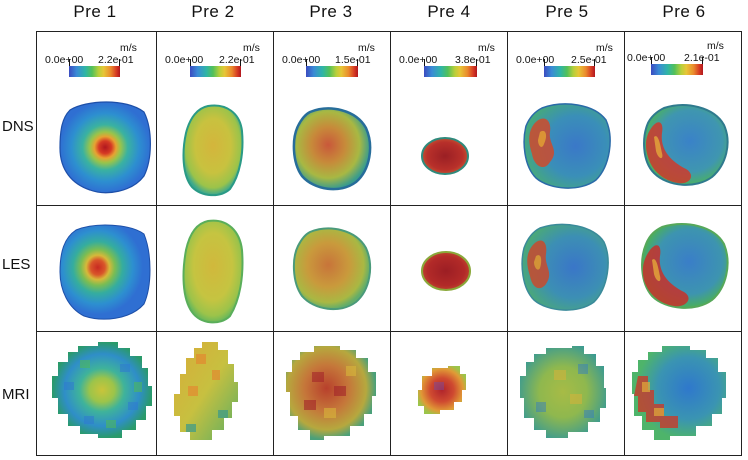  I want to click on colorbar-max-label: 2.1e-01, so click(702, 58).